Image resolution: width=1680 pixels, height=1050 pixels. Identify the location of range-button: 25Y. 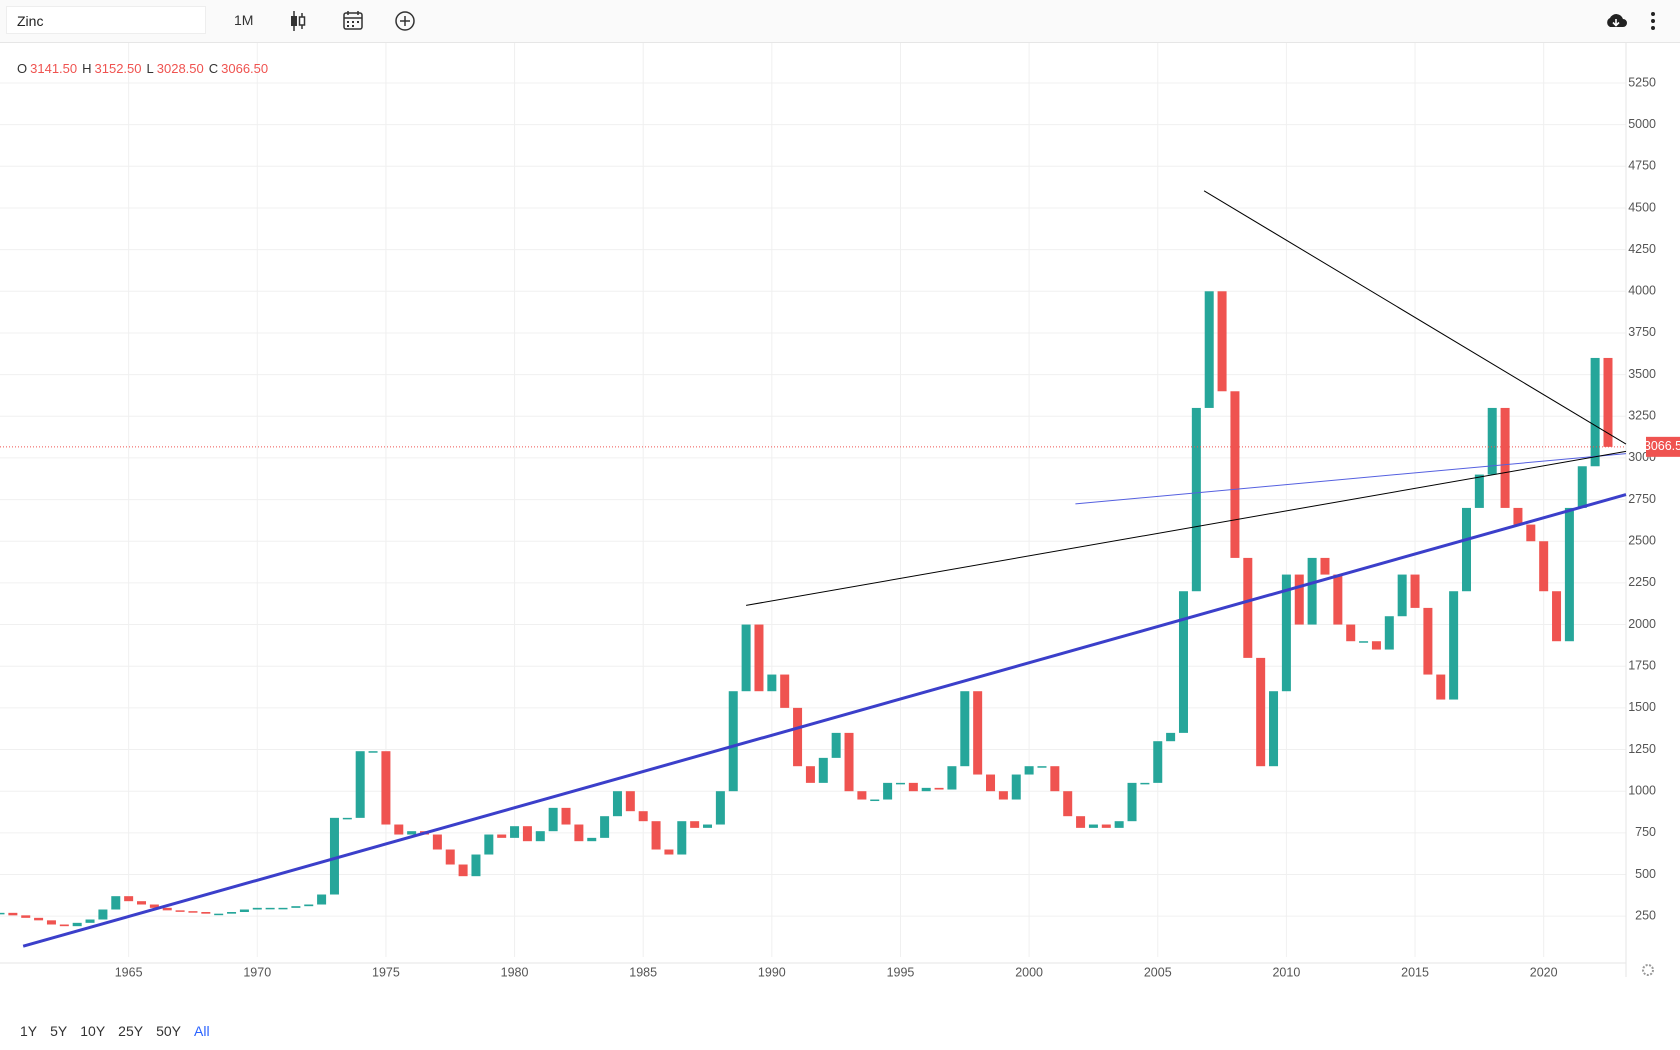
(131, 1031).